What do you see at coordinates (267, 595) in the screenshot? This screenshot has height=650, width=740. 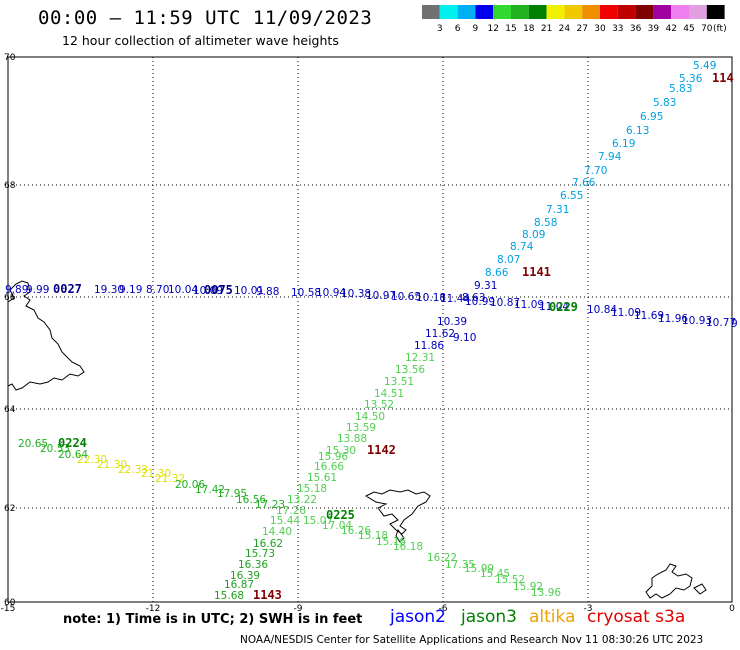 I see `pass-number: 1143` at bounding box center [267, 595].